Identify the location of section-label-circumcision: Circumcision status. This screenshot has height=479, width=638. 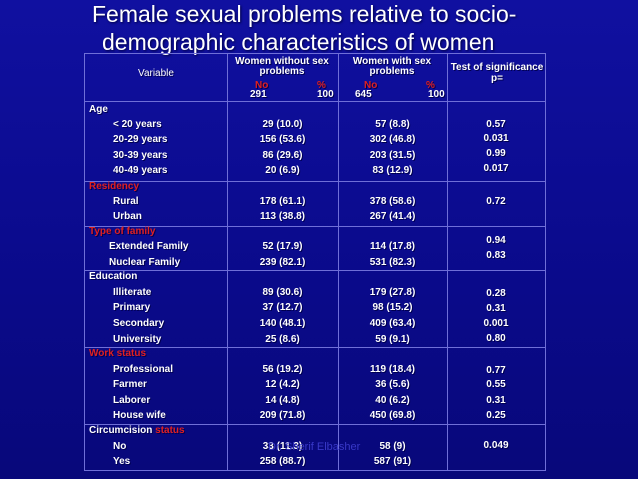
(137, 430).